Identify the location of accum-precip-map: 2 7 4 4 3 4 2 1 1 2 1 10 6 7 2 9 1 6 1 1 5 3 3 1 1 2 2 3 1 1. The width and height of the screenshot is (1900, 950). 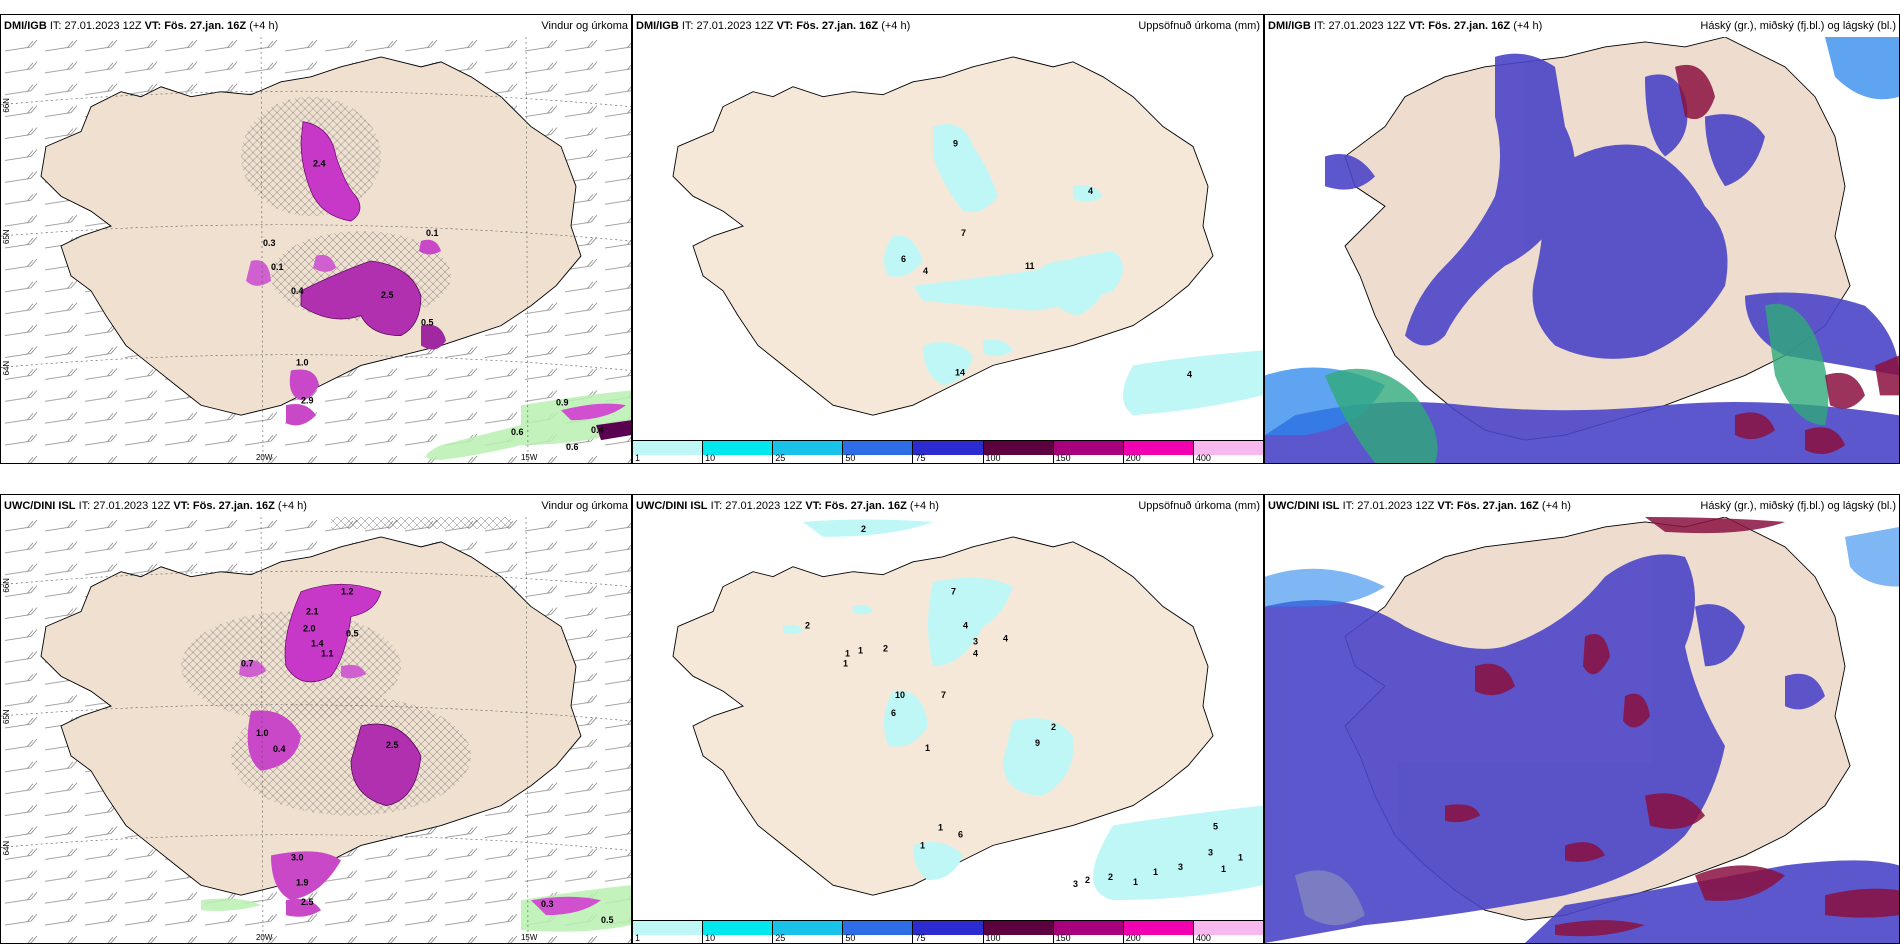
(948, 719).